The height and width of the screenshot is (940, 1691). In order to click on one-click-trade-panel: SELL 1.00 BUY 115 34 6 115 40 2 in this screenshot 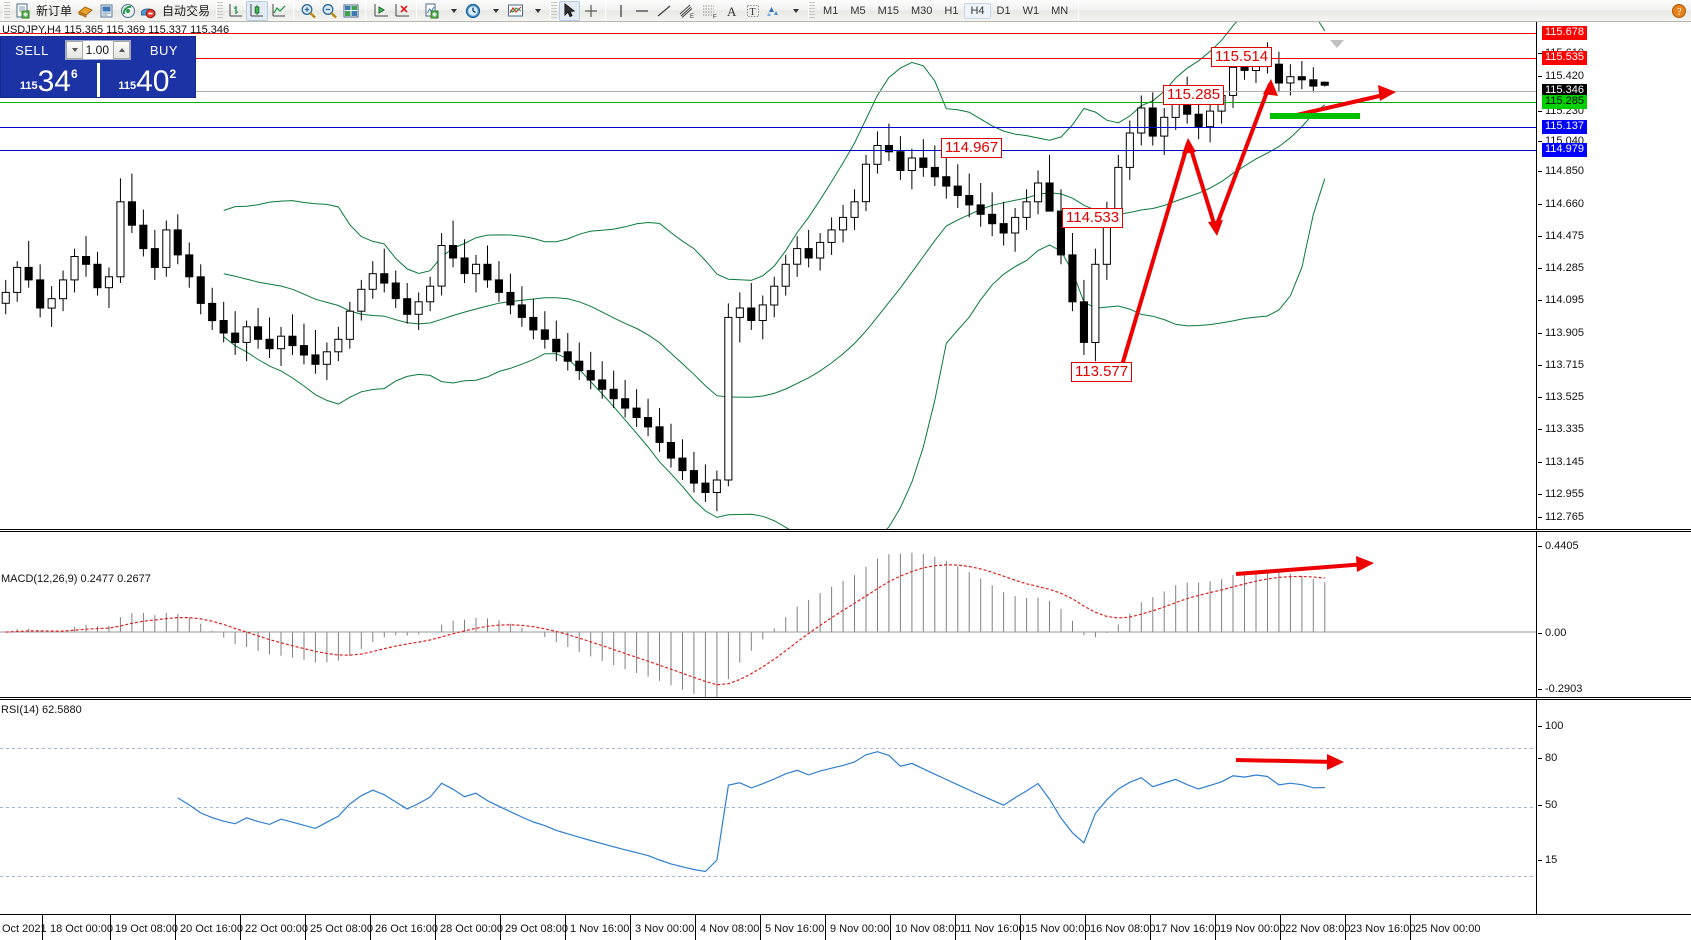, I will do `click(98, 67)`.